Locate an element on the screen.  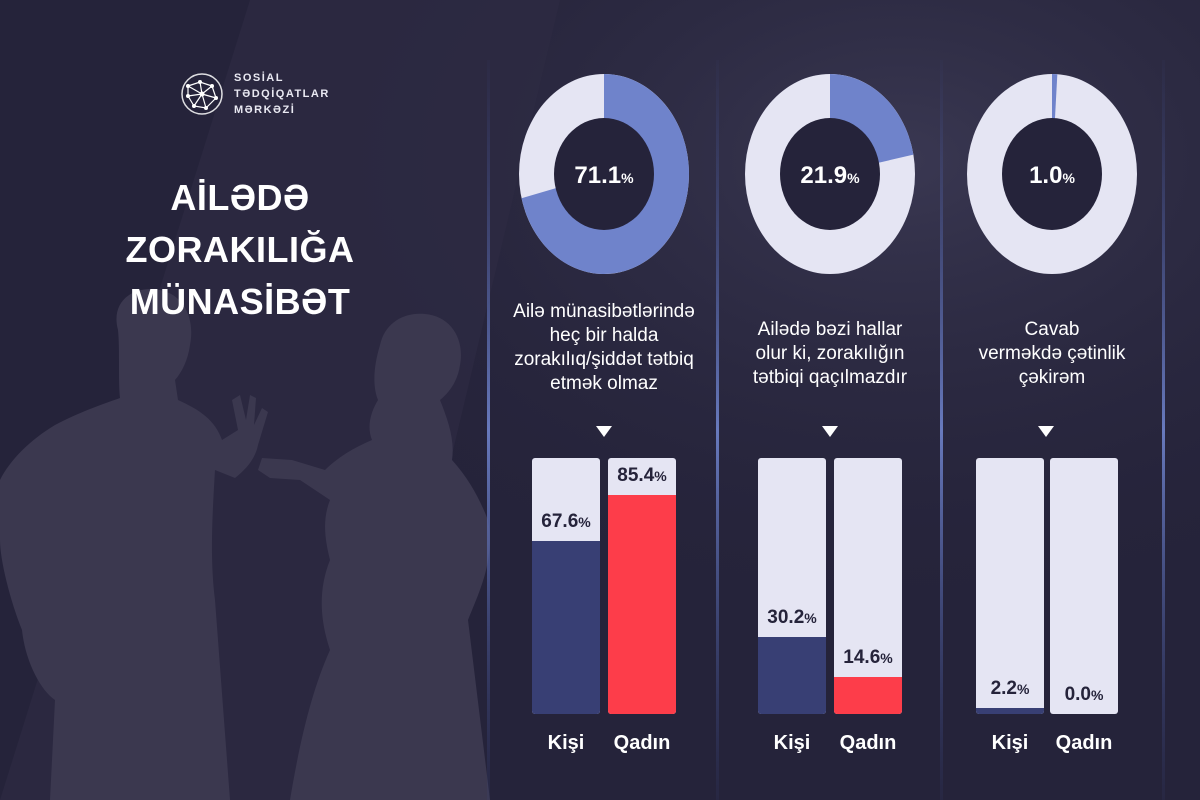
answer-line: olur ki, zorakılığın is located at coordinates (830, 353).